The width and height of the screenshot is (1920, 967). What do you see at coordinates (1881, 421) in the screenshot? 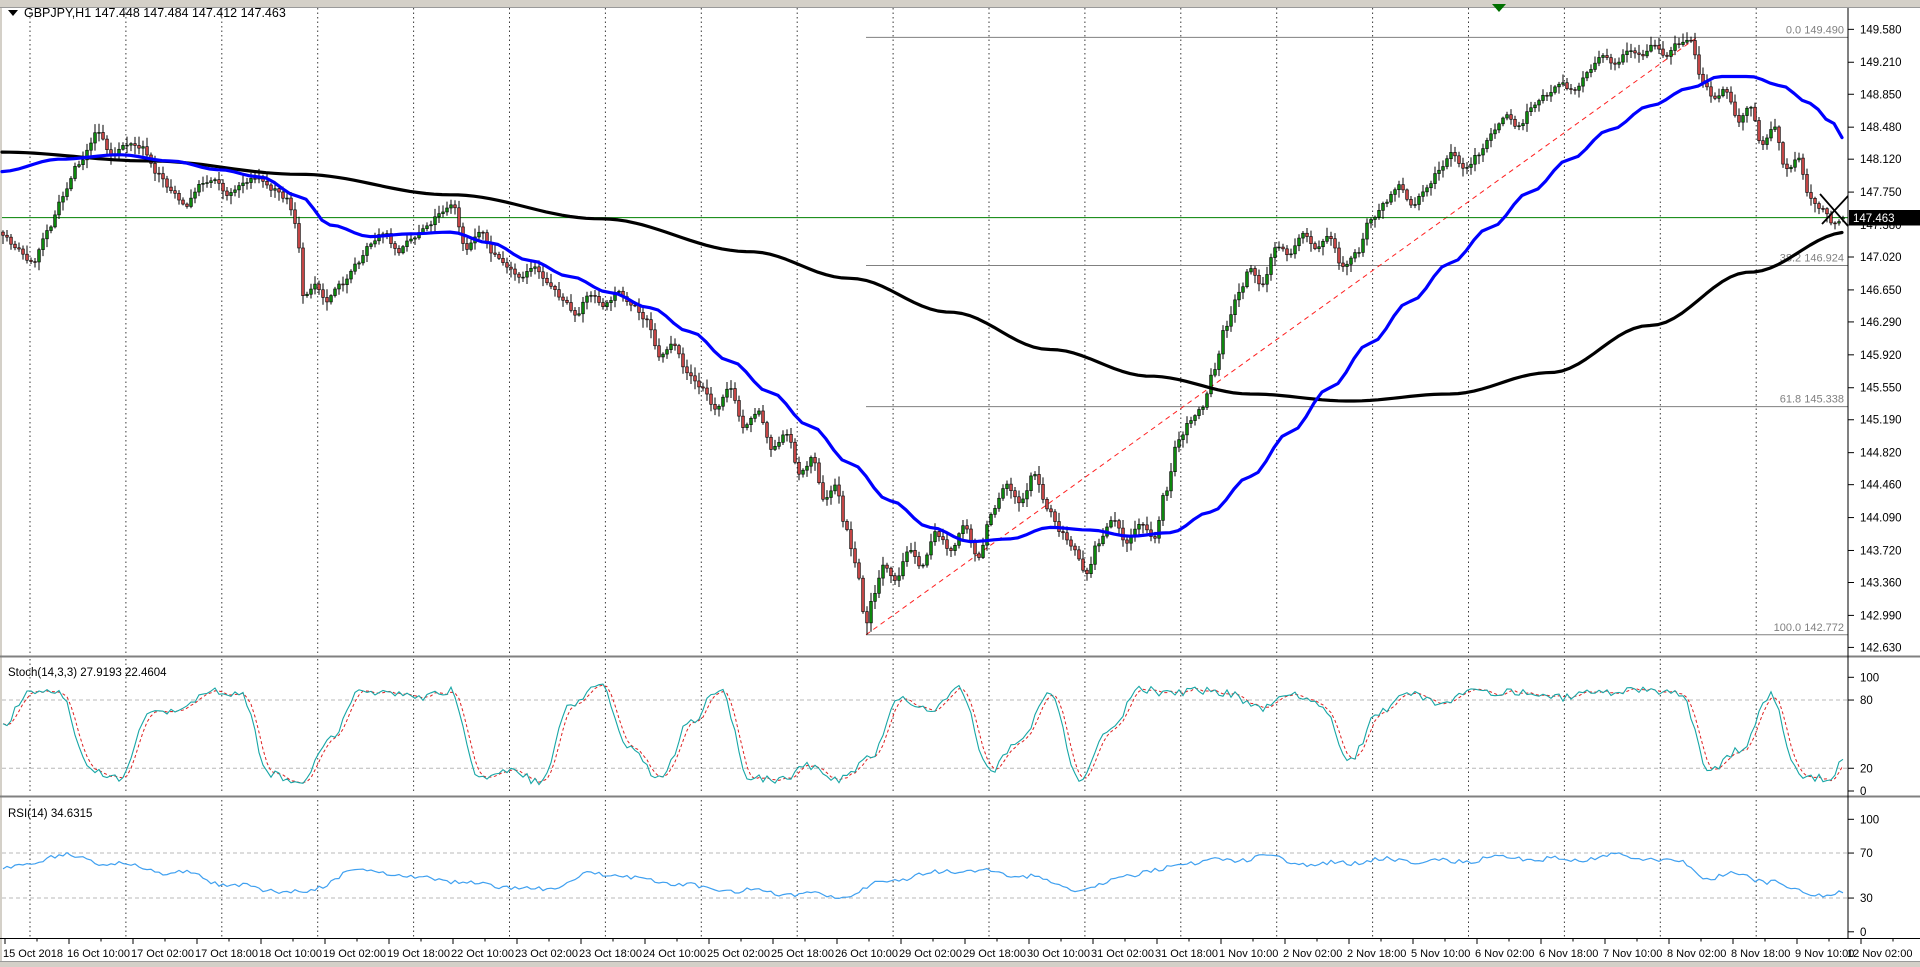
I see `price-axis-label: 145.190` at bounding box center [1881, 421].